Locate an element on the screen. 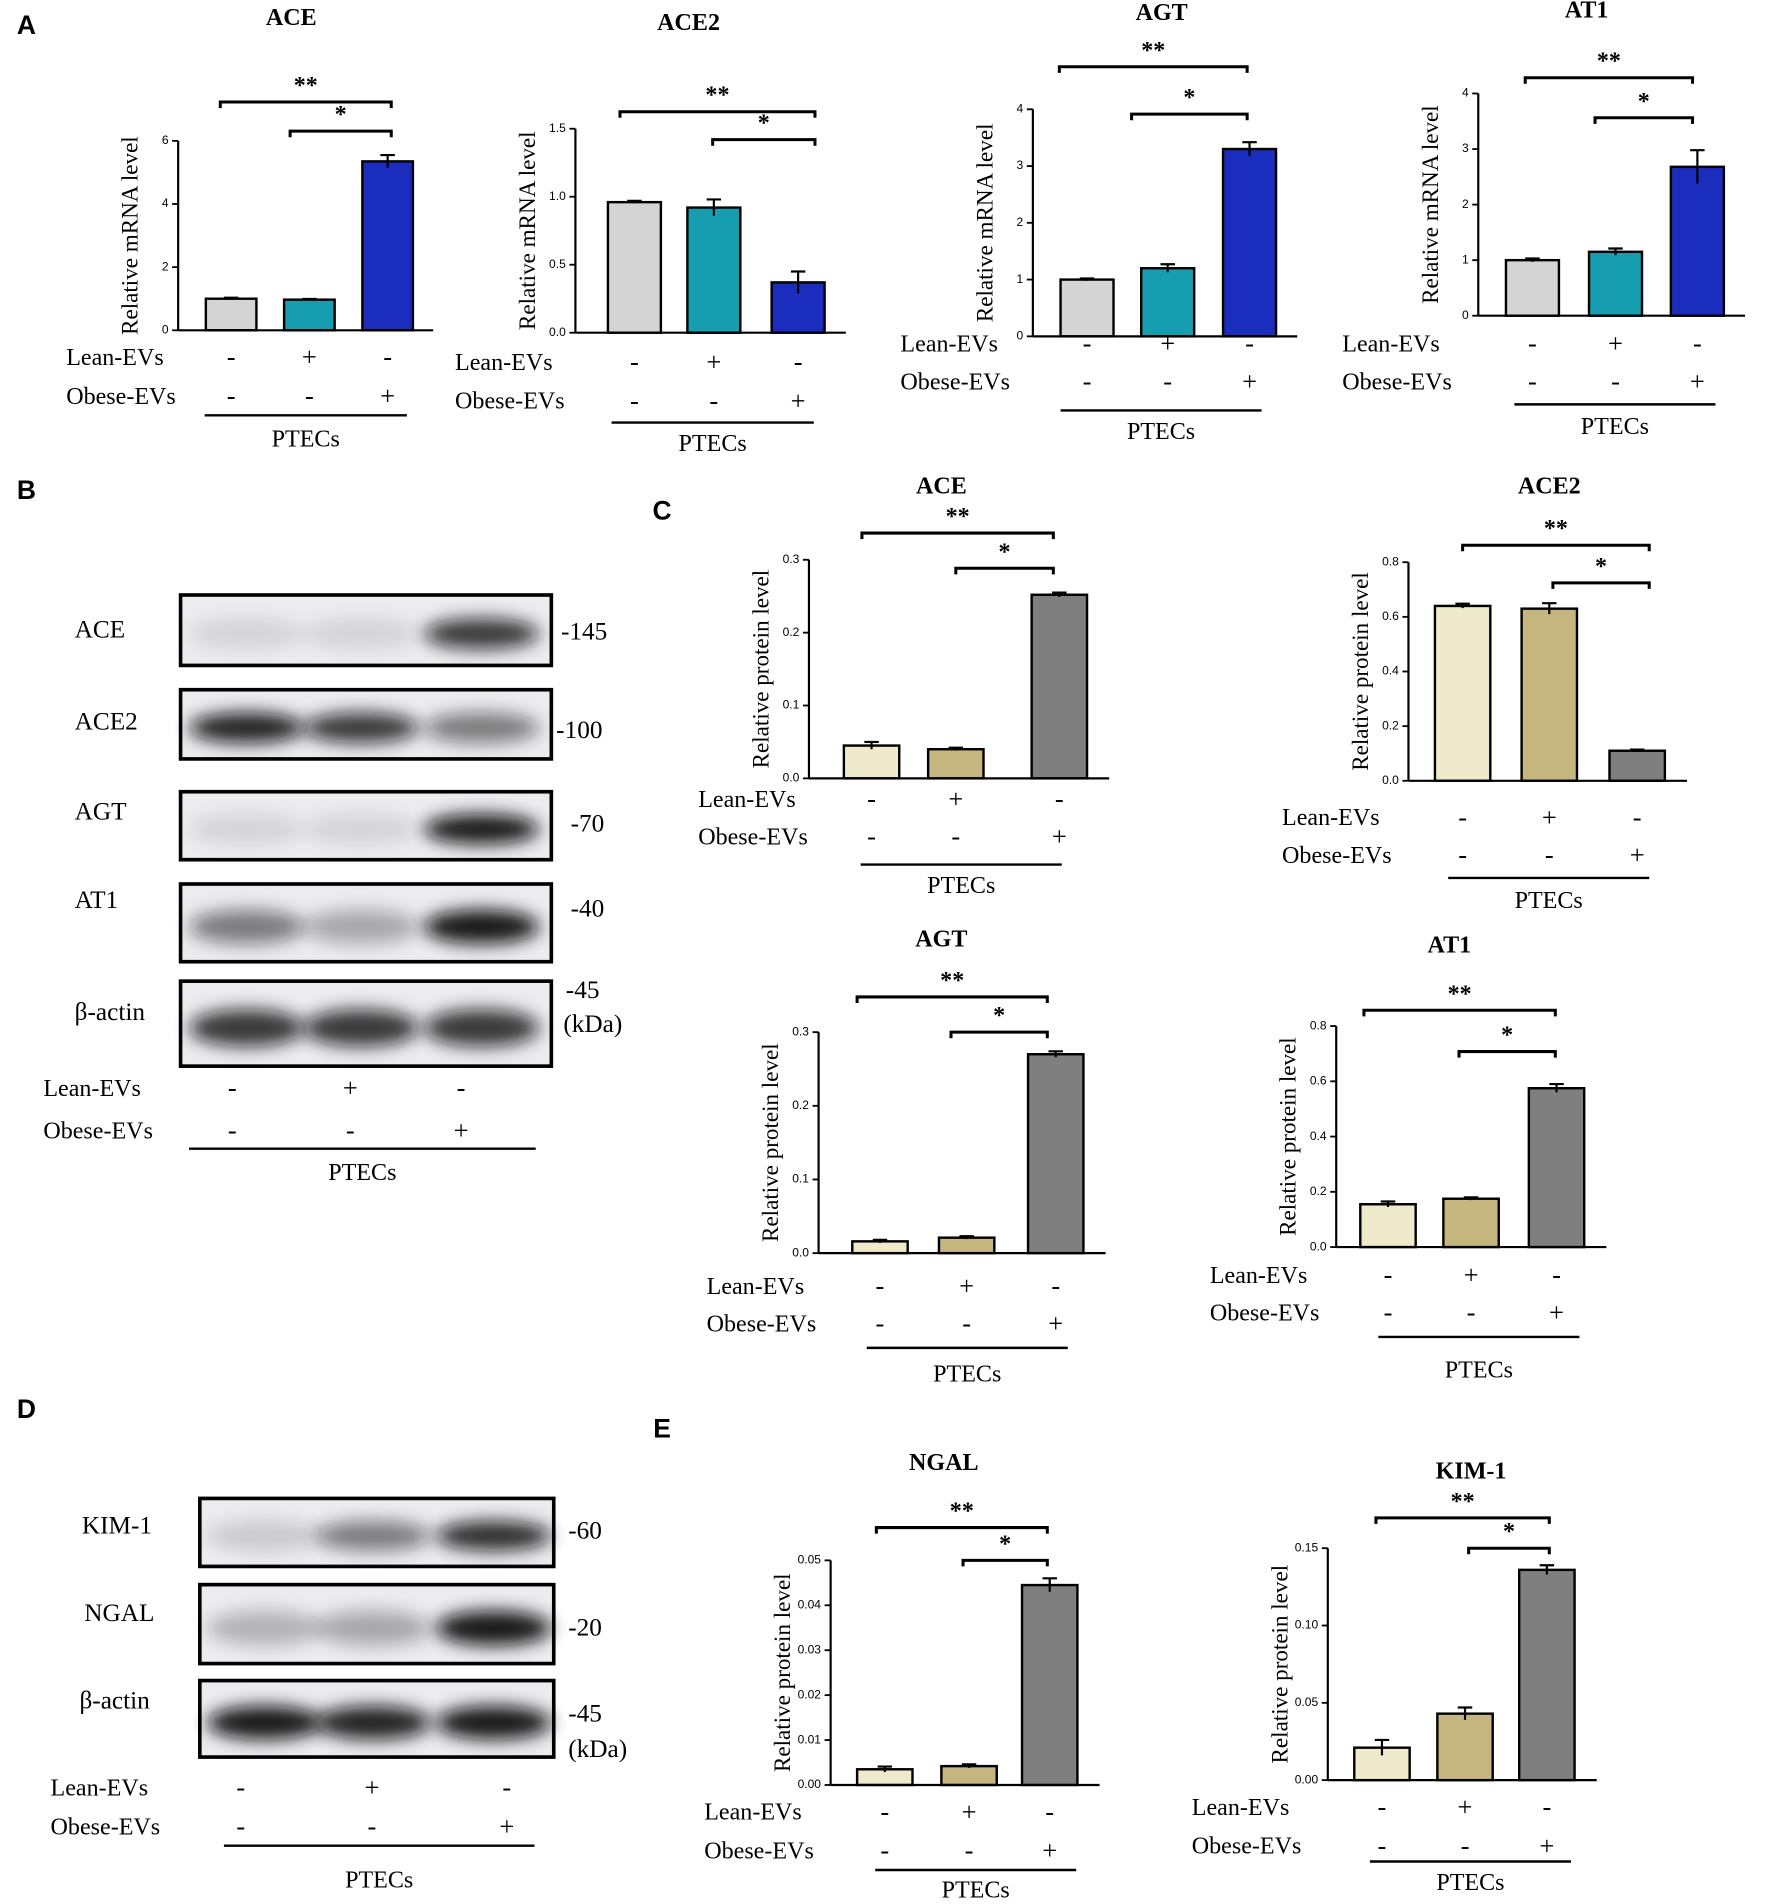 This screenshot has height=1904, width=1772. y-tick-label: 0.02 is located at coordinates (810, 1694).